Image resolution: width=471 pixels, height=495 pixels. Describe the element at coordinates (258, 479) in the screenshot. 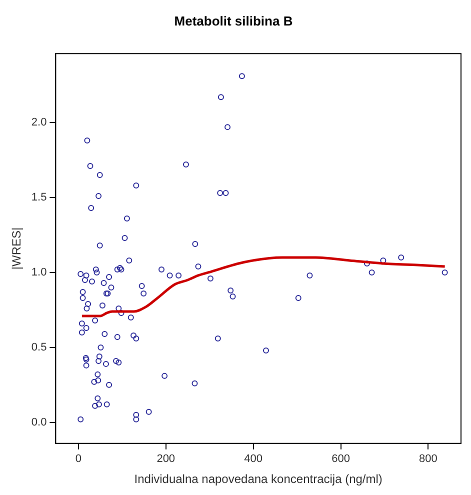

I see `x-axis-title: Individualna napovedana koncentracija (ng/ml)` at that location.